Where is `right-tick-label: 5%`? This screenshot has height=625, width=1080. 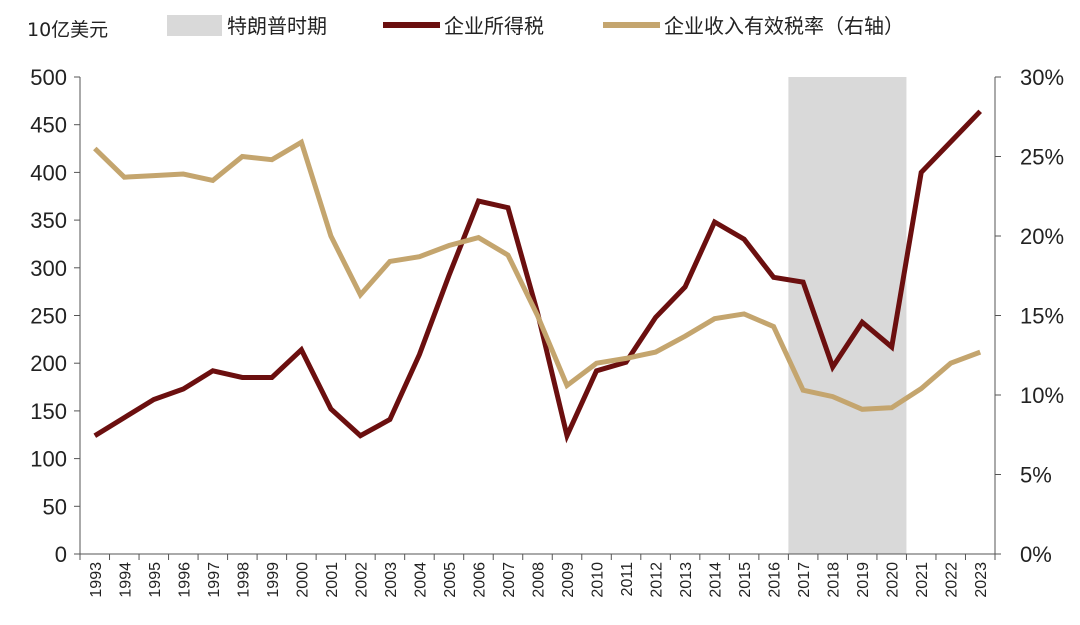
right-tick-label: 5% is located at coordinates (1036, 475).